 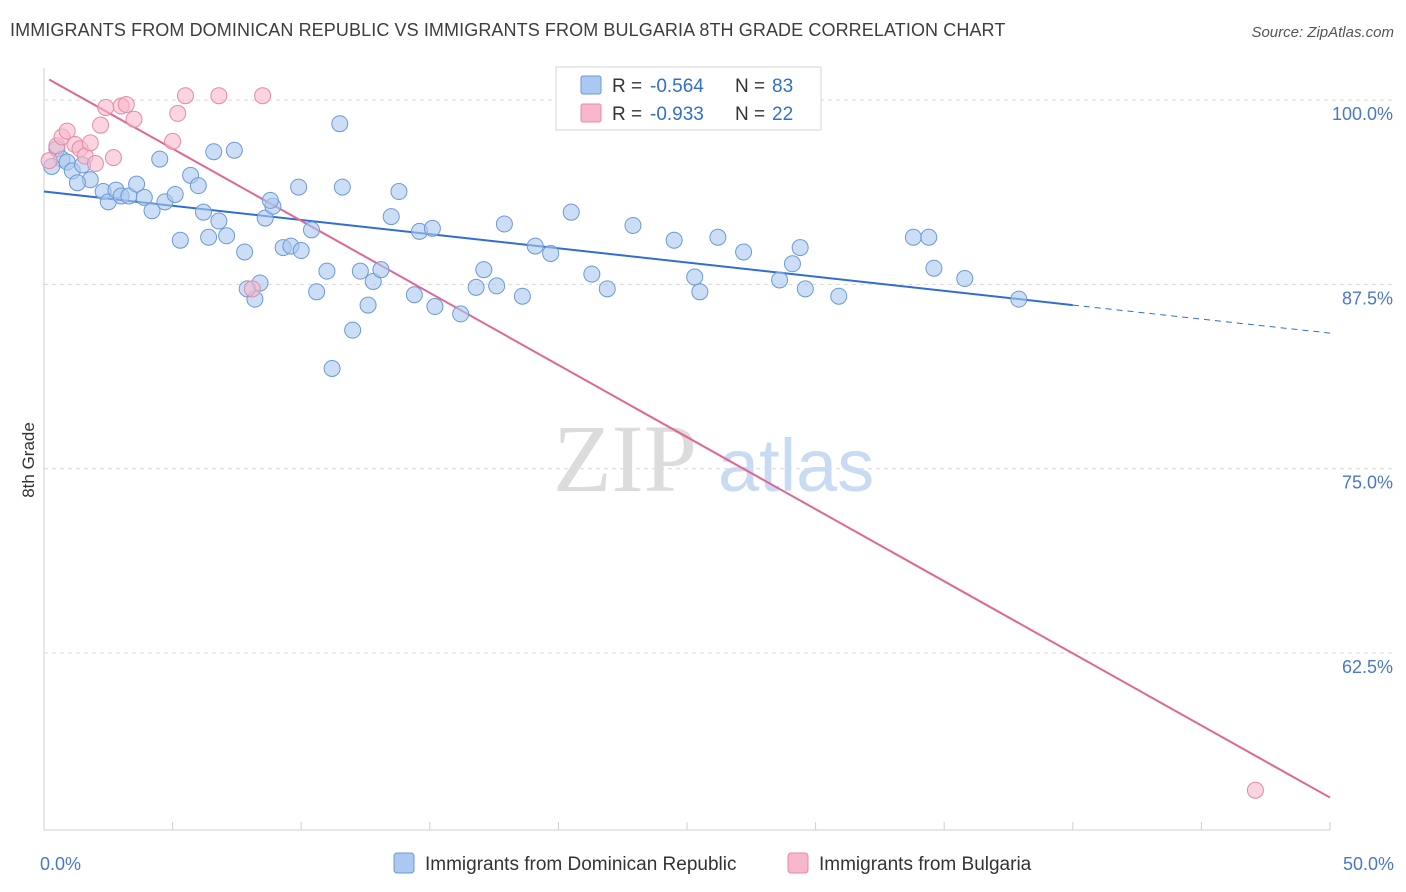 What do you see at coordinates (677, 114) in the screenshot?
I see `stats-r-value-pink: -0.933` at bounding box center [677, 114].